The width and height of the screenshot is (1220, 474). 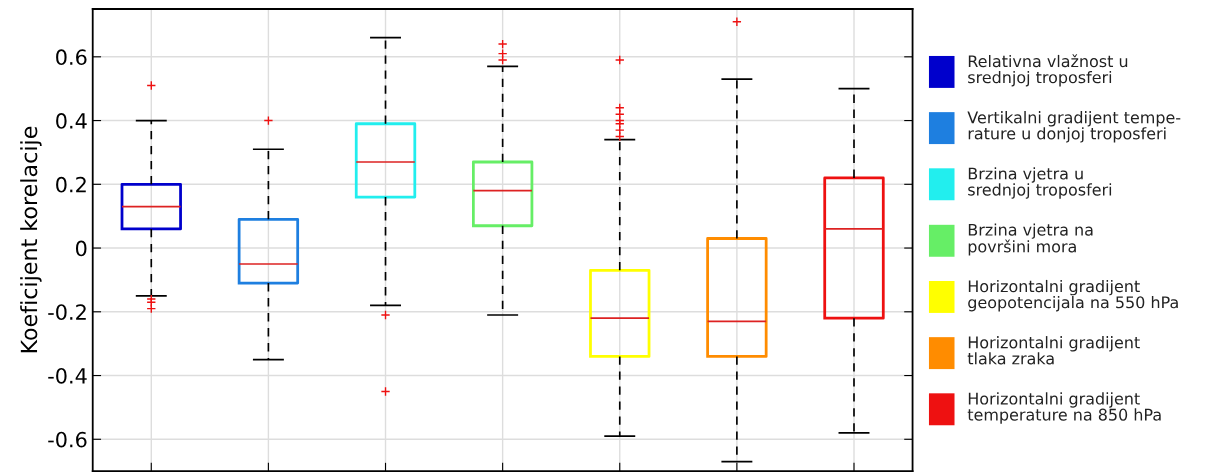 What do you see at coordinates (1073, 295) in the screenshot?
I see `legend-label: Horizontalni gradijent geopotencijala na 550 hPa` at bounding box center [1073, 295].